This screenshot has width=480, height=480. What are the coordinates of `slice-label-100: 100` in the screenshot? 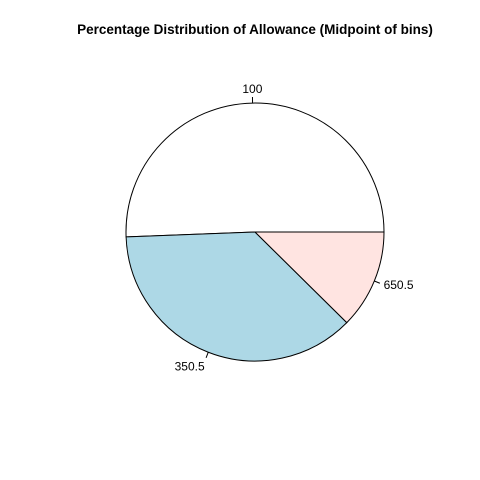 It's located at (252, 89).